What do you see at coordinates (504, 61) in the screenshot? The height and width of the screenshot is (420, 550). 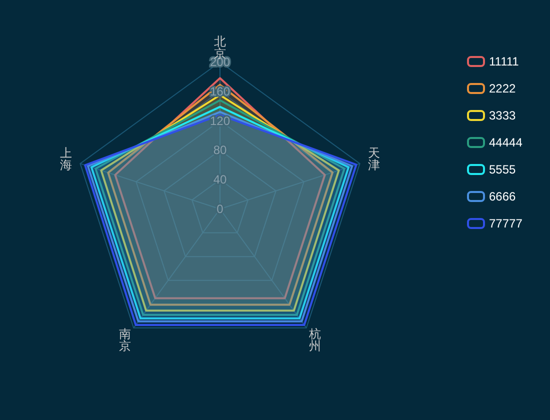 I see `legend-label: 11111` at bounding box center [504, 61].